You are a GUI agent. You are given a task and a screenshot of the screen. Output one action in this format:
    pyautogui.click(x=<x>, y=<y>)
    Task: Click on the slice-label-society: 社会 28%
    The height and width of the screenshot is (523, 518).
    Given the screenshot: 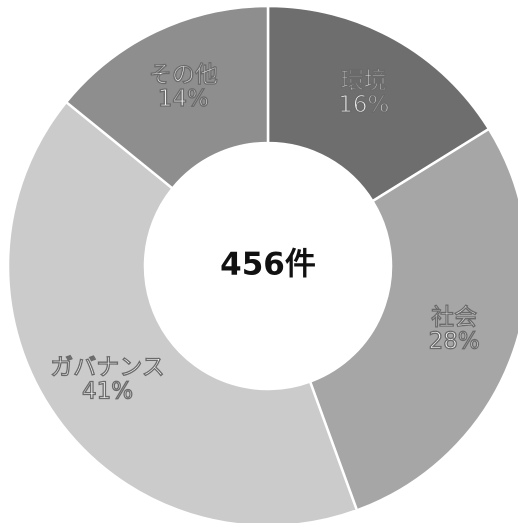 What is the action you would take?
    pyautogui.click(x=454, y=329)
    